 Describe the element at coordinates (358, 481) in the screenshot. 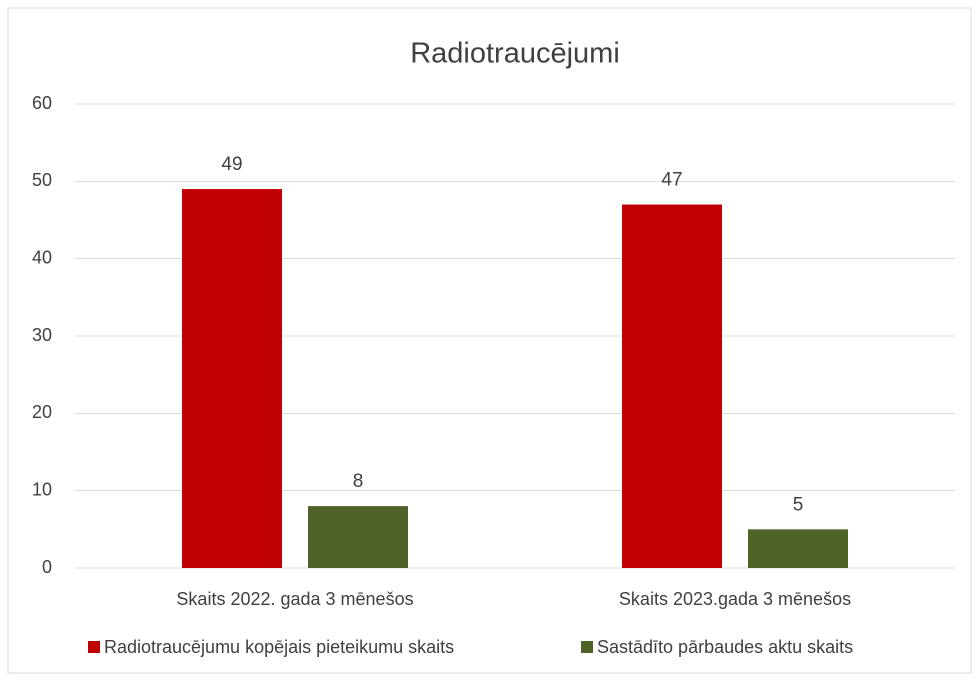

I see `data-label: 8` at that location.